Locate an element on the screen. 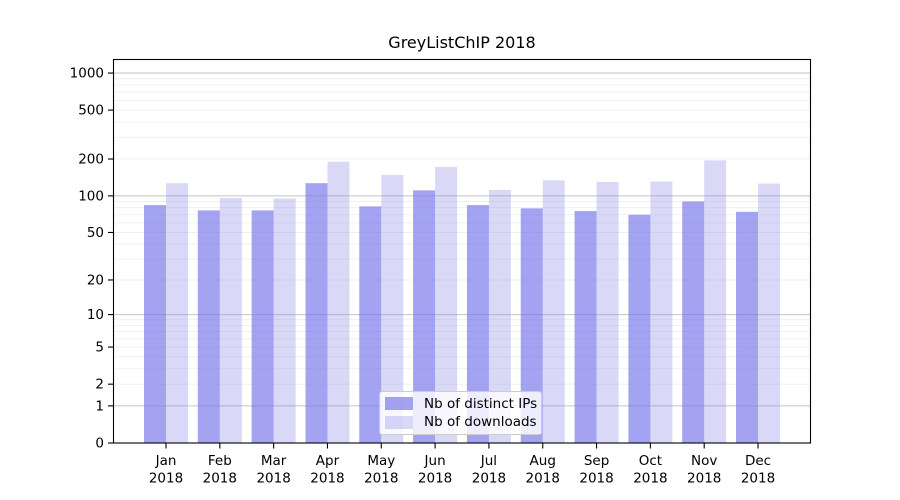 The image size is (900, 500). bar-distinct-ips-nov is located at coordinates (693, 322).